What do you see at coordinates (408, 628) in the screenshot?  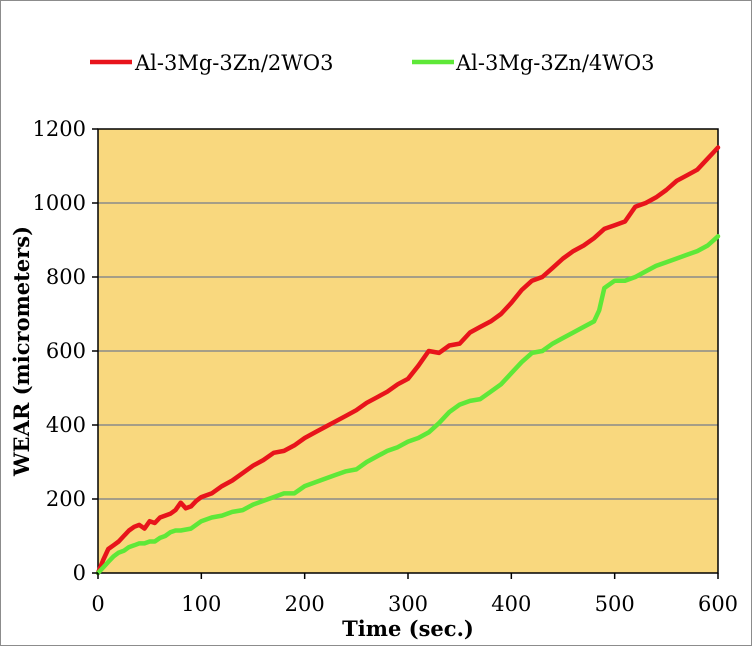 I see `x-axis-title: Time (sec.)` at bounding box center [408, 628].